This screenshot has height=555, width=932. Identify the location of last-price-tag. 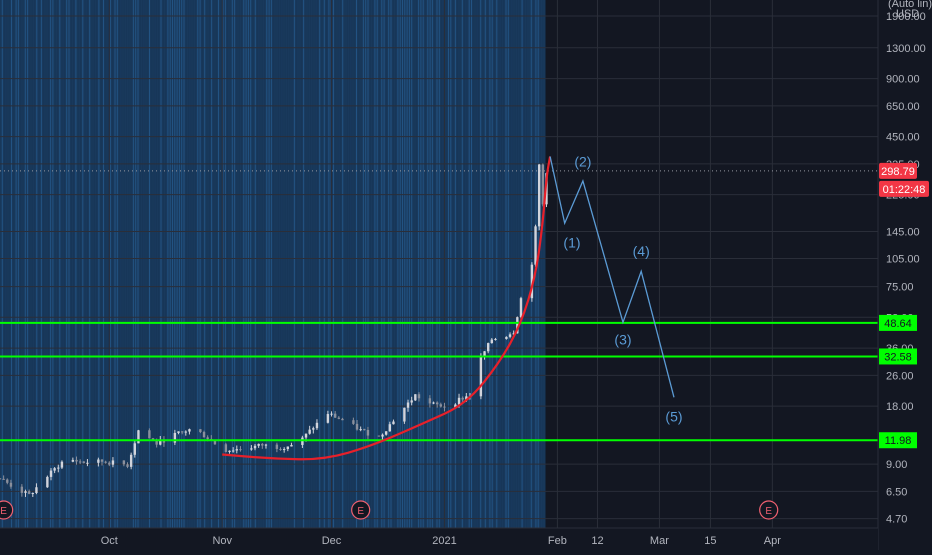
(898, 170).